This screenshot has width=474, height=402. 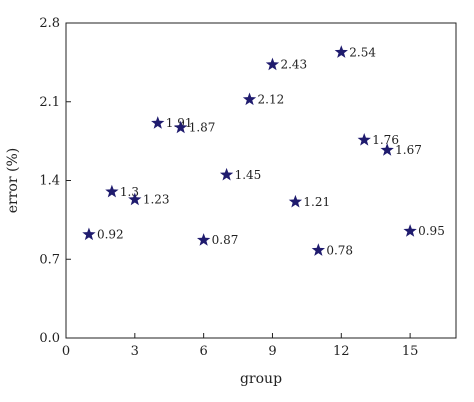 I want to click on data-label: 1.45, so click(x=248, y=175).